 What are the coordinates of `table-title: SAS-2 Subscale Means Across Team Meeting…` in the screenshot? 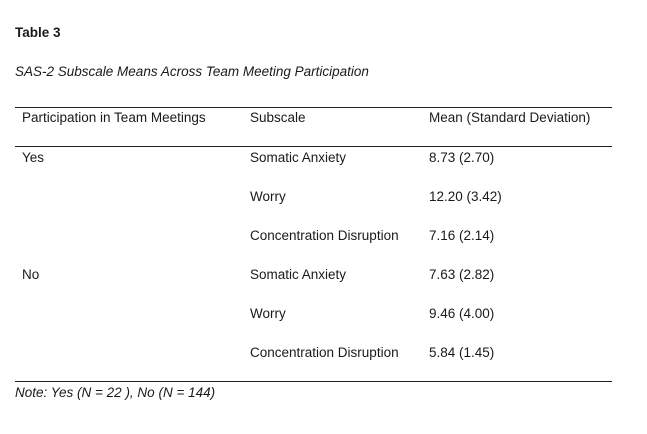 It's located at (192, 71).